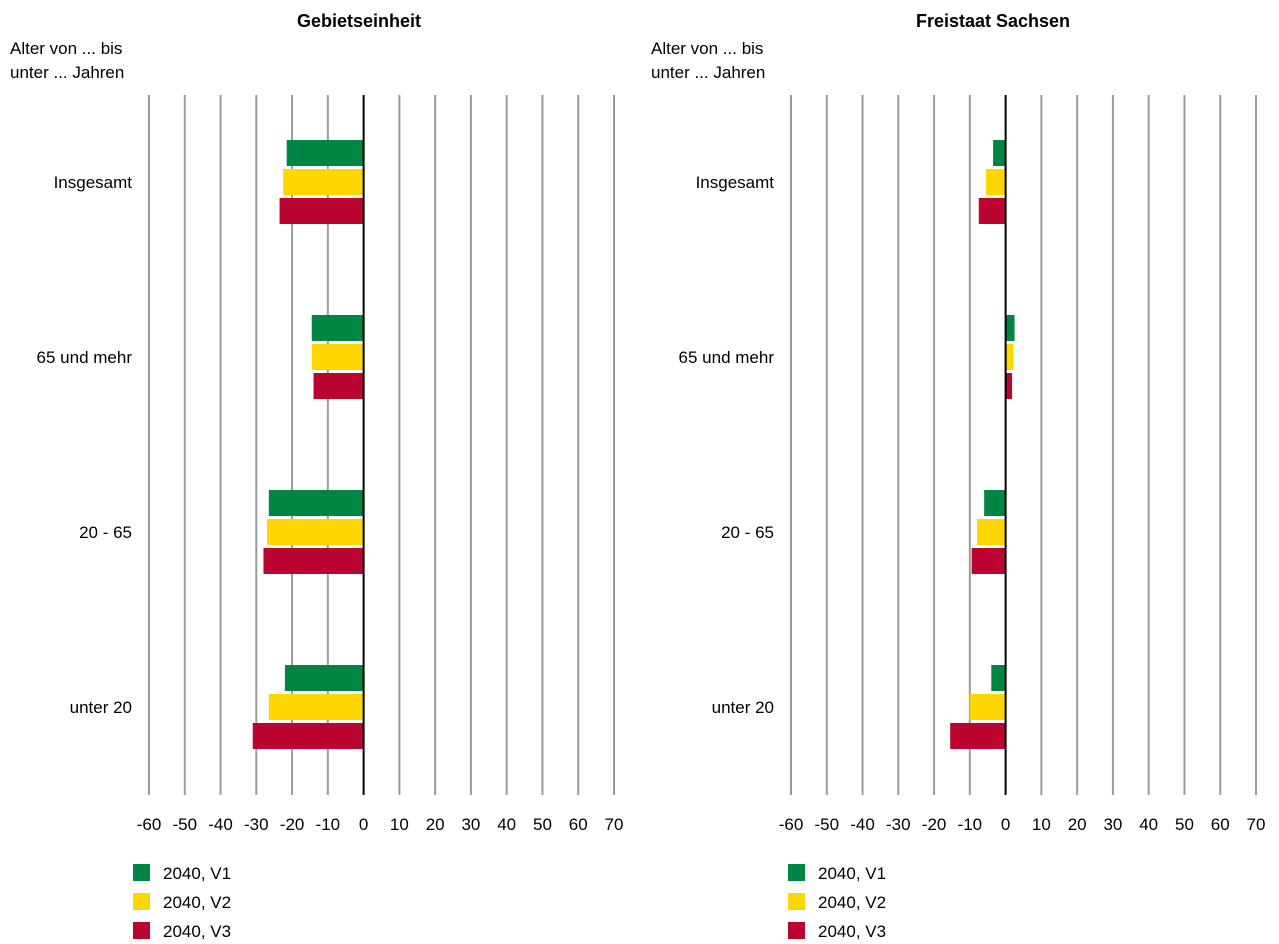  What do you see at coordinates (614, 824) in the screenshot?
I see `panel-1-tick-label: 70` at bounding box center [614, 824].